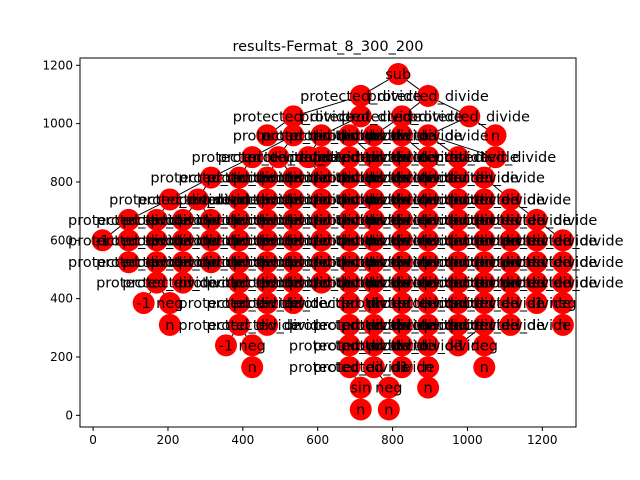 The height and width of the screenshot is (480, 640). I want to click on y-tick-label: 0, so click(69, 415).